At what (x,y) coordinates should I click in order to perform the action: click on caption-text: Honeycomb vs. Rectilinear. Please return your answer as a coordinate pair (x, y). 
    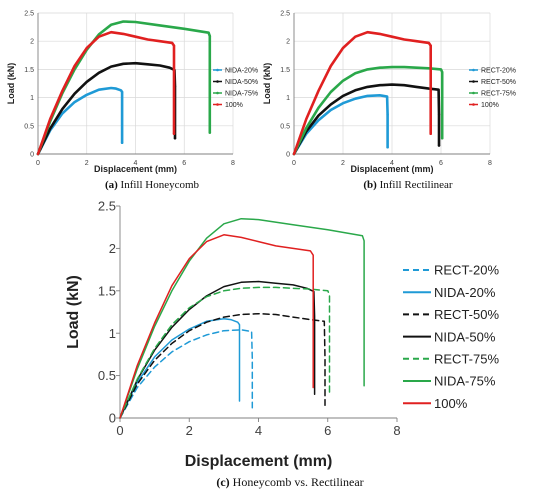
    Looking at the image, I should click on (297, 482).